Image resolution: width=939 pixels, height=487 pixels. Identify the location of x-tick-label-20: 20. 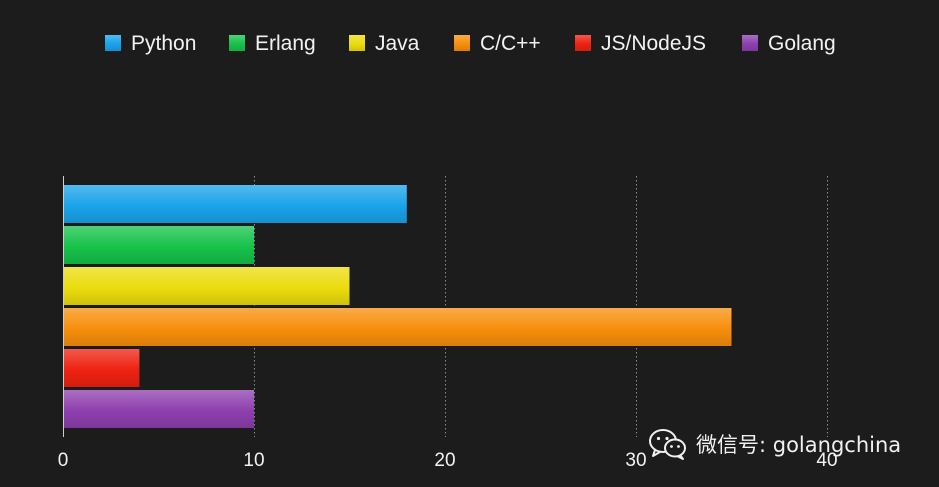
(444, 460).